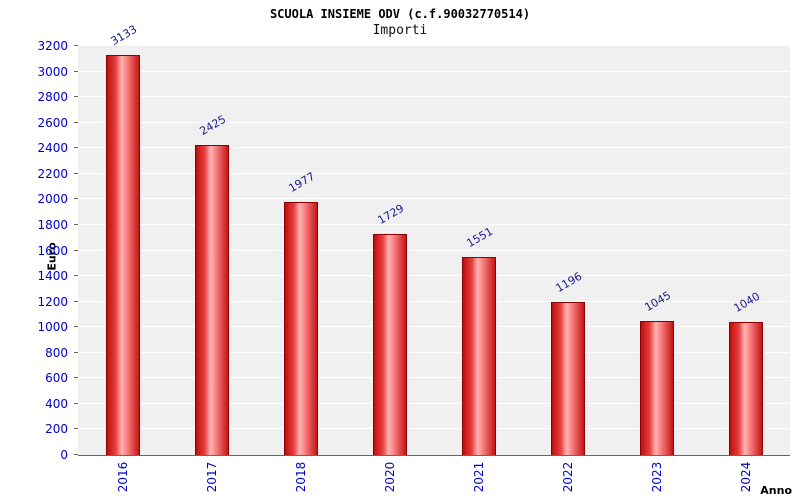  Describe the element at coordinates (64, 455) in the screenshot. I see `y-tick-label: 0` at that location.